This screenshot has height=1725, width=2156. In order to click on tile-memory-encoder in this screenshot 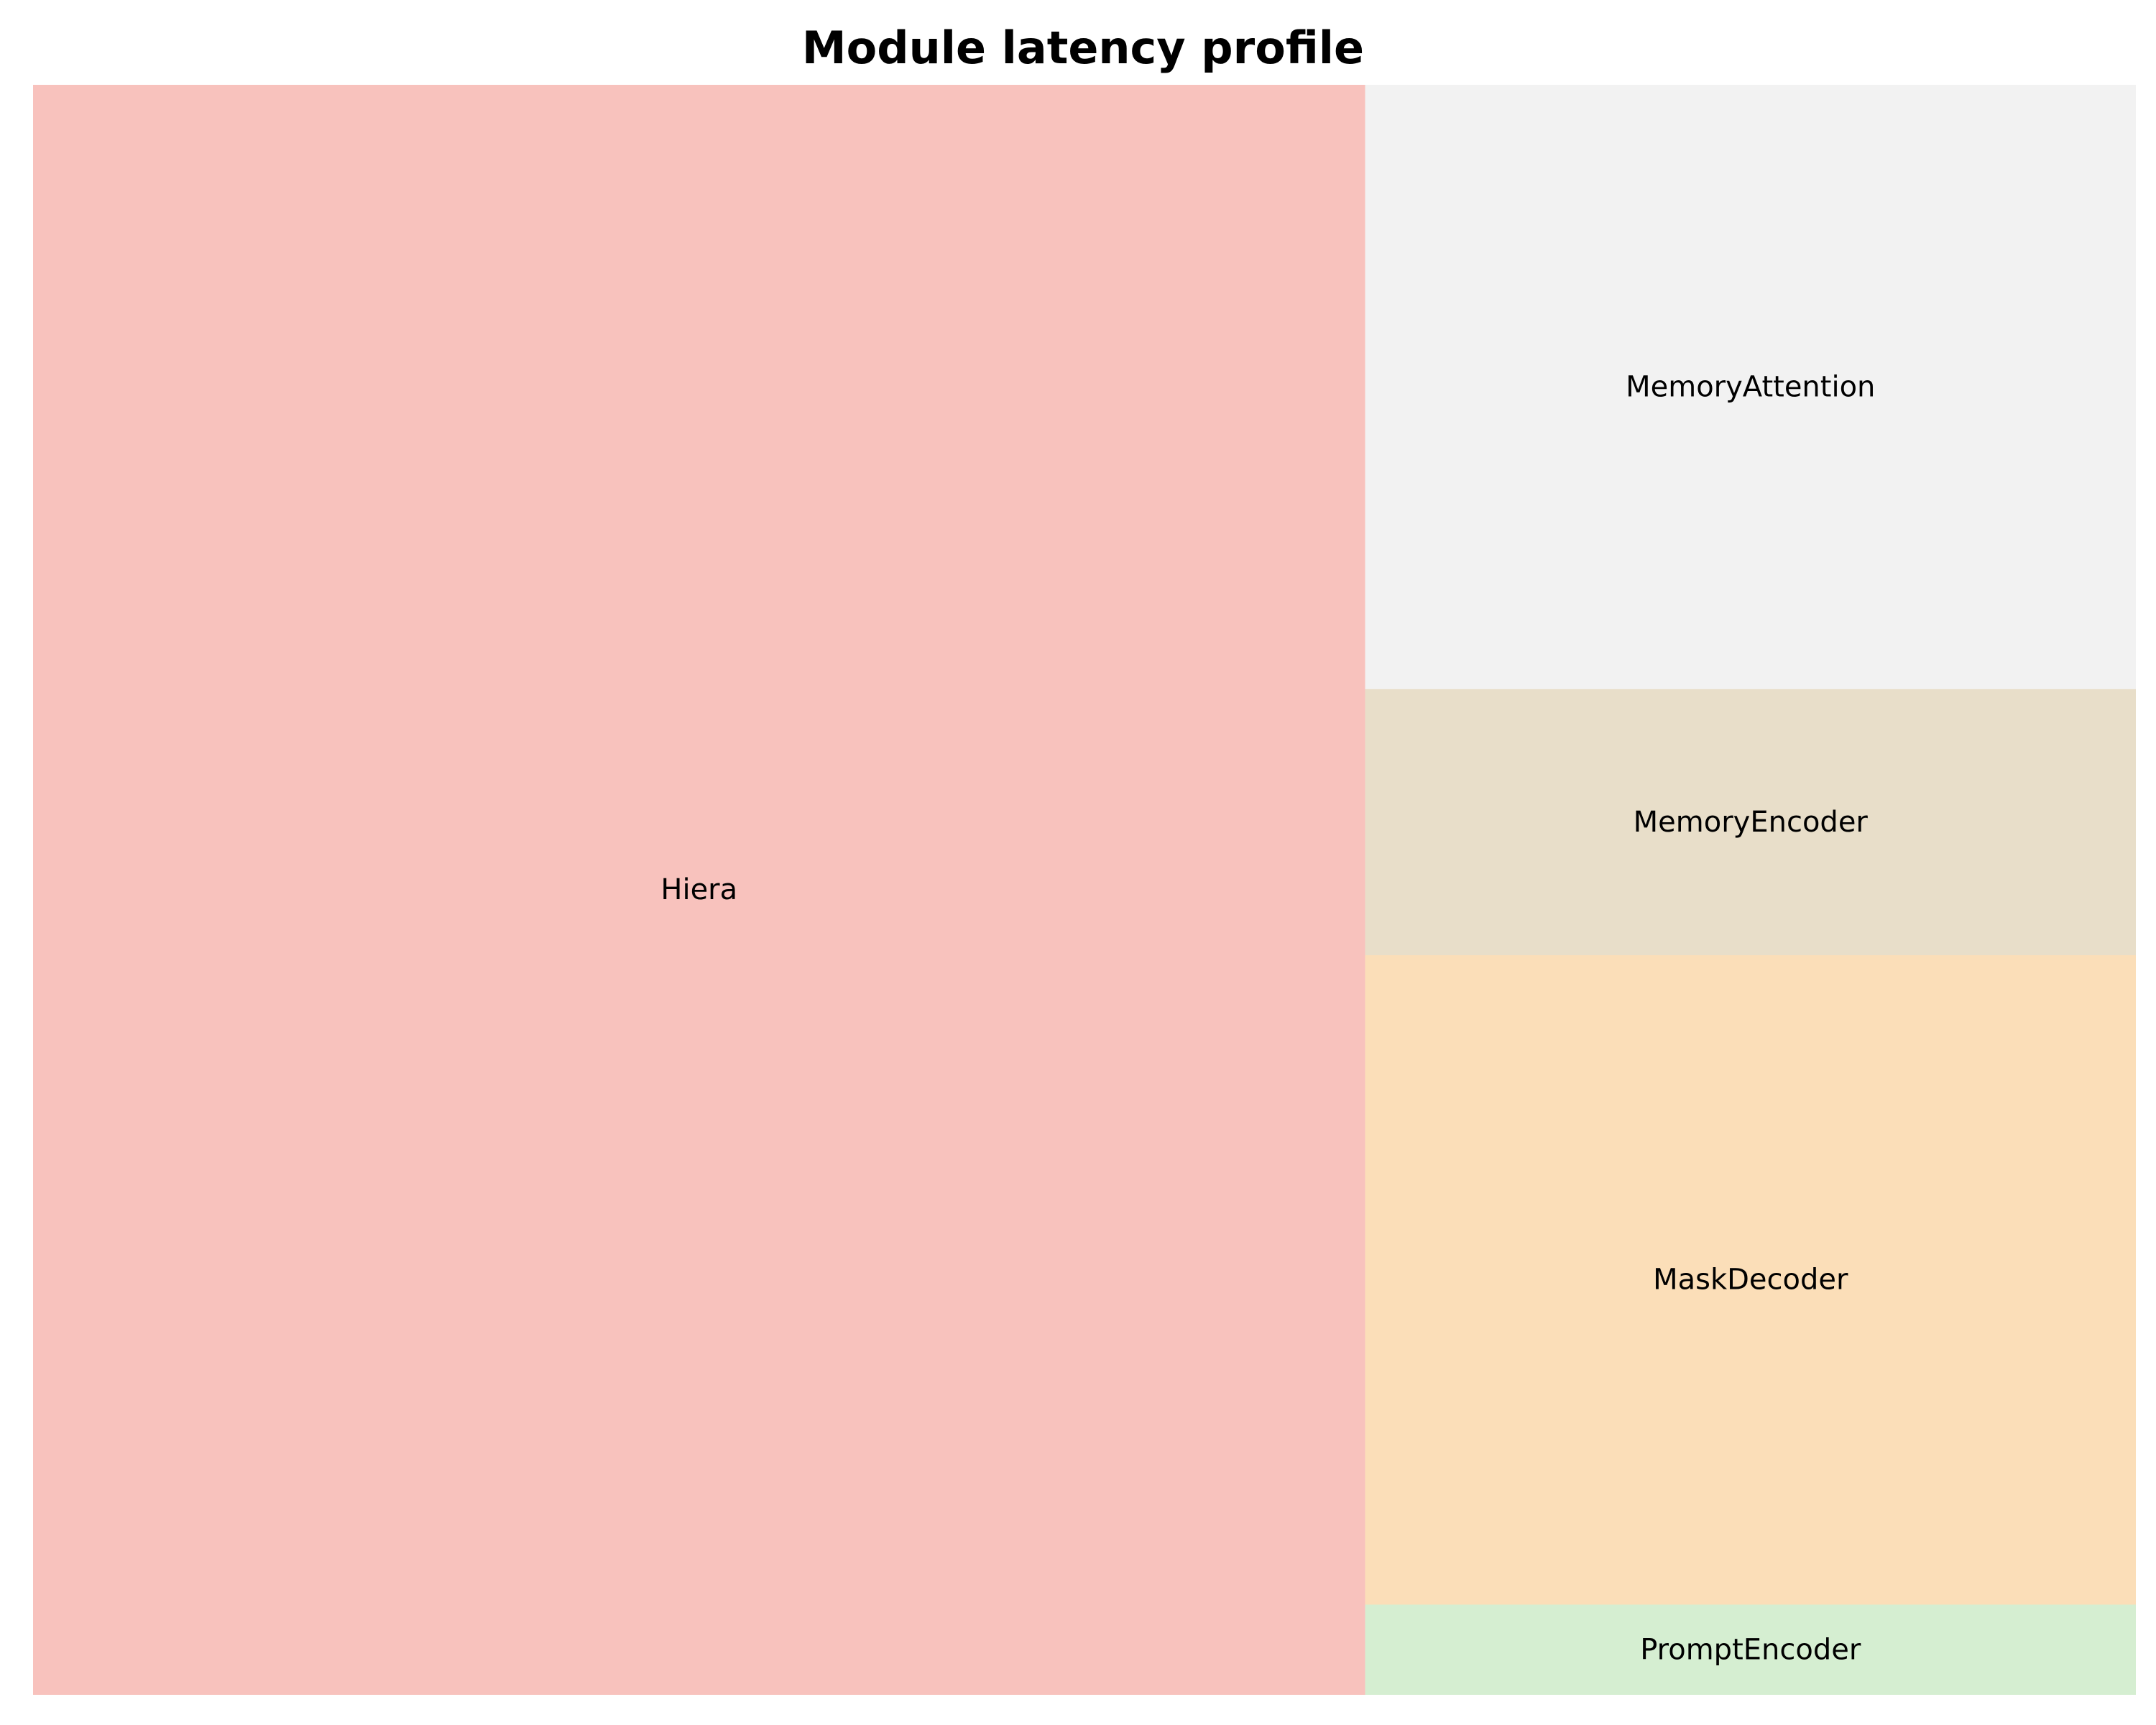, I will do `click(1751, 822)`.